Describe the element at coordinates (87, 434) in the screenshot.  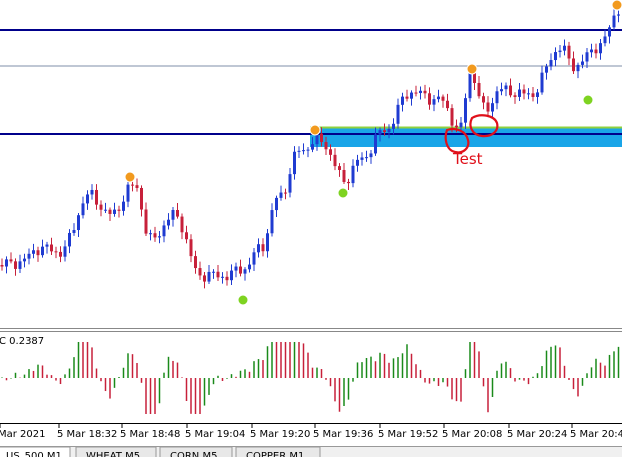
I see `time-label: 5 Mar 18:32` at that location.